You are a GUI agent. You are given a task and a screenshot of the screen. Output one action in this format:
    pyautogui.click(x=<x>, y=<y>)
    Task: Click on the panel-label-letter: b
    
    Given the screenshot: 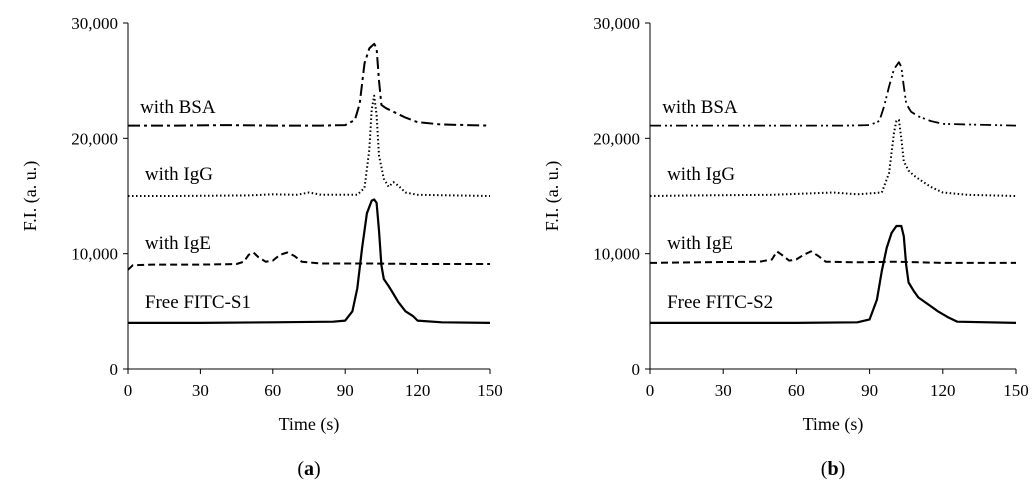 What is the action you would take?
    pyautogui.click(x=832, y=469)
    